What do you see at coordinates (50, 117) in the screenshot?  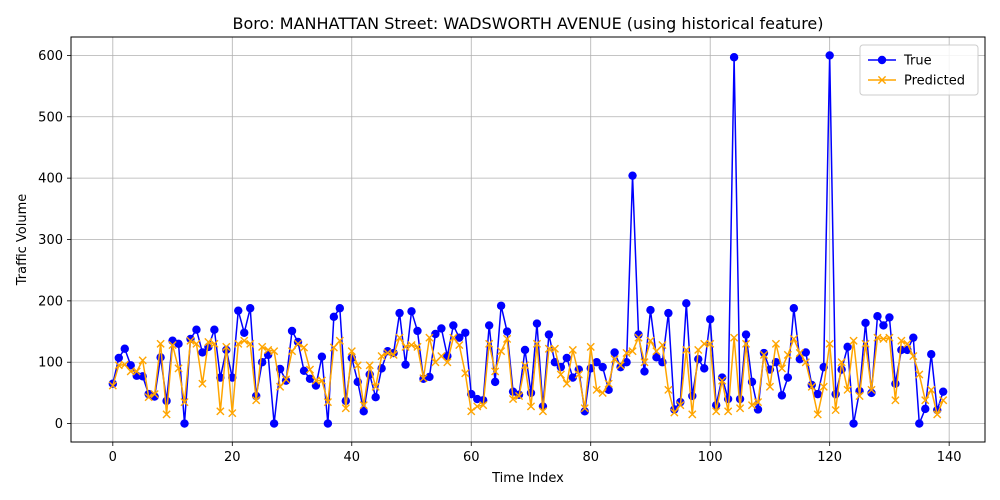 I see `y-tick-label: 500` at bounding box center [50, 117].